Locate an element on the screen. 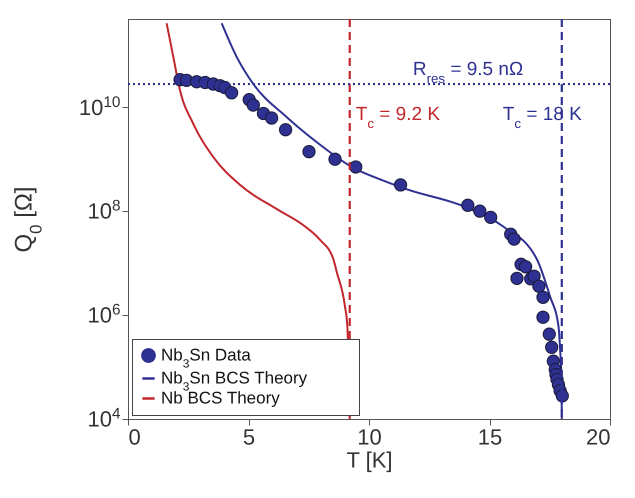 Image resolution: width=635 pixels, height=498 pixels. legend-label: Nb$_{3}$Sn Data is located at coordinates (206, 358).